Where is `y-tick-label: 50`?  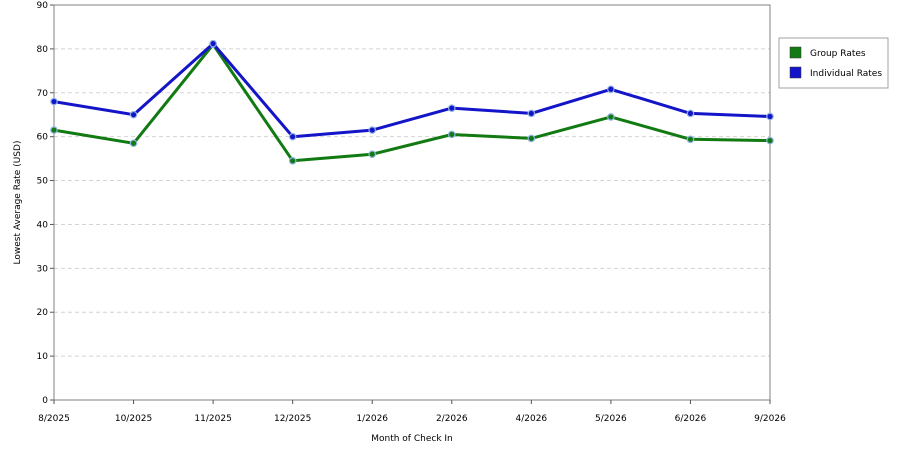 y-tick-label: 50 is located at coordinates (43, 182).